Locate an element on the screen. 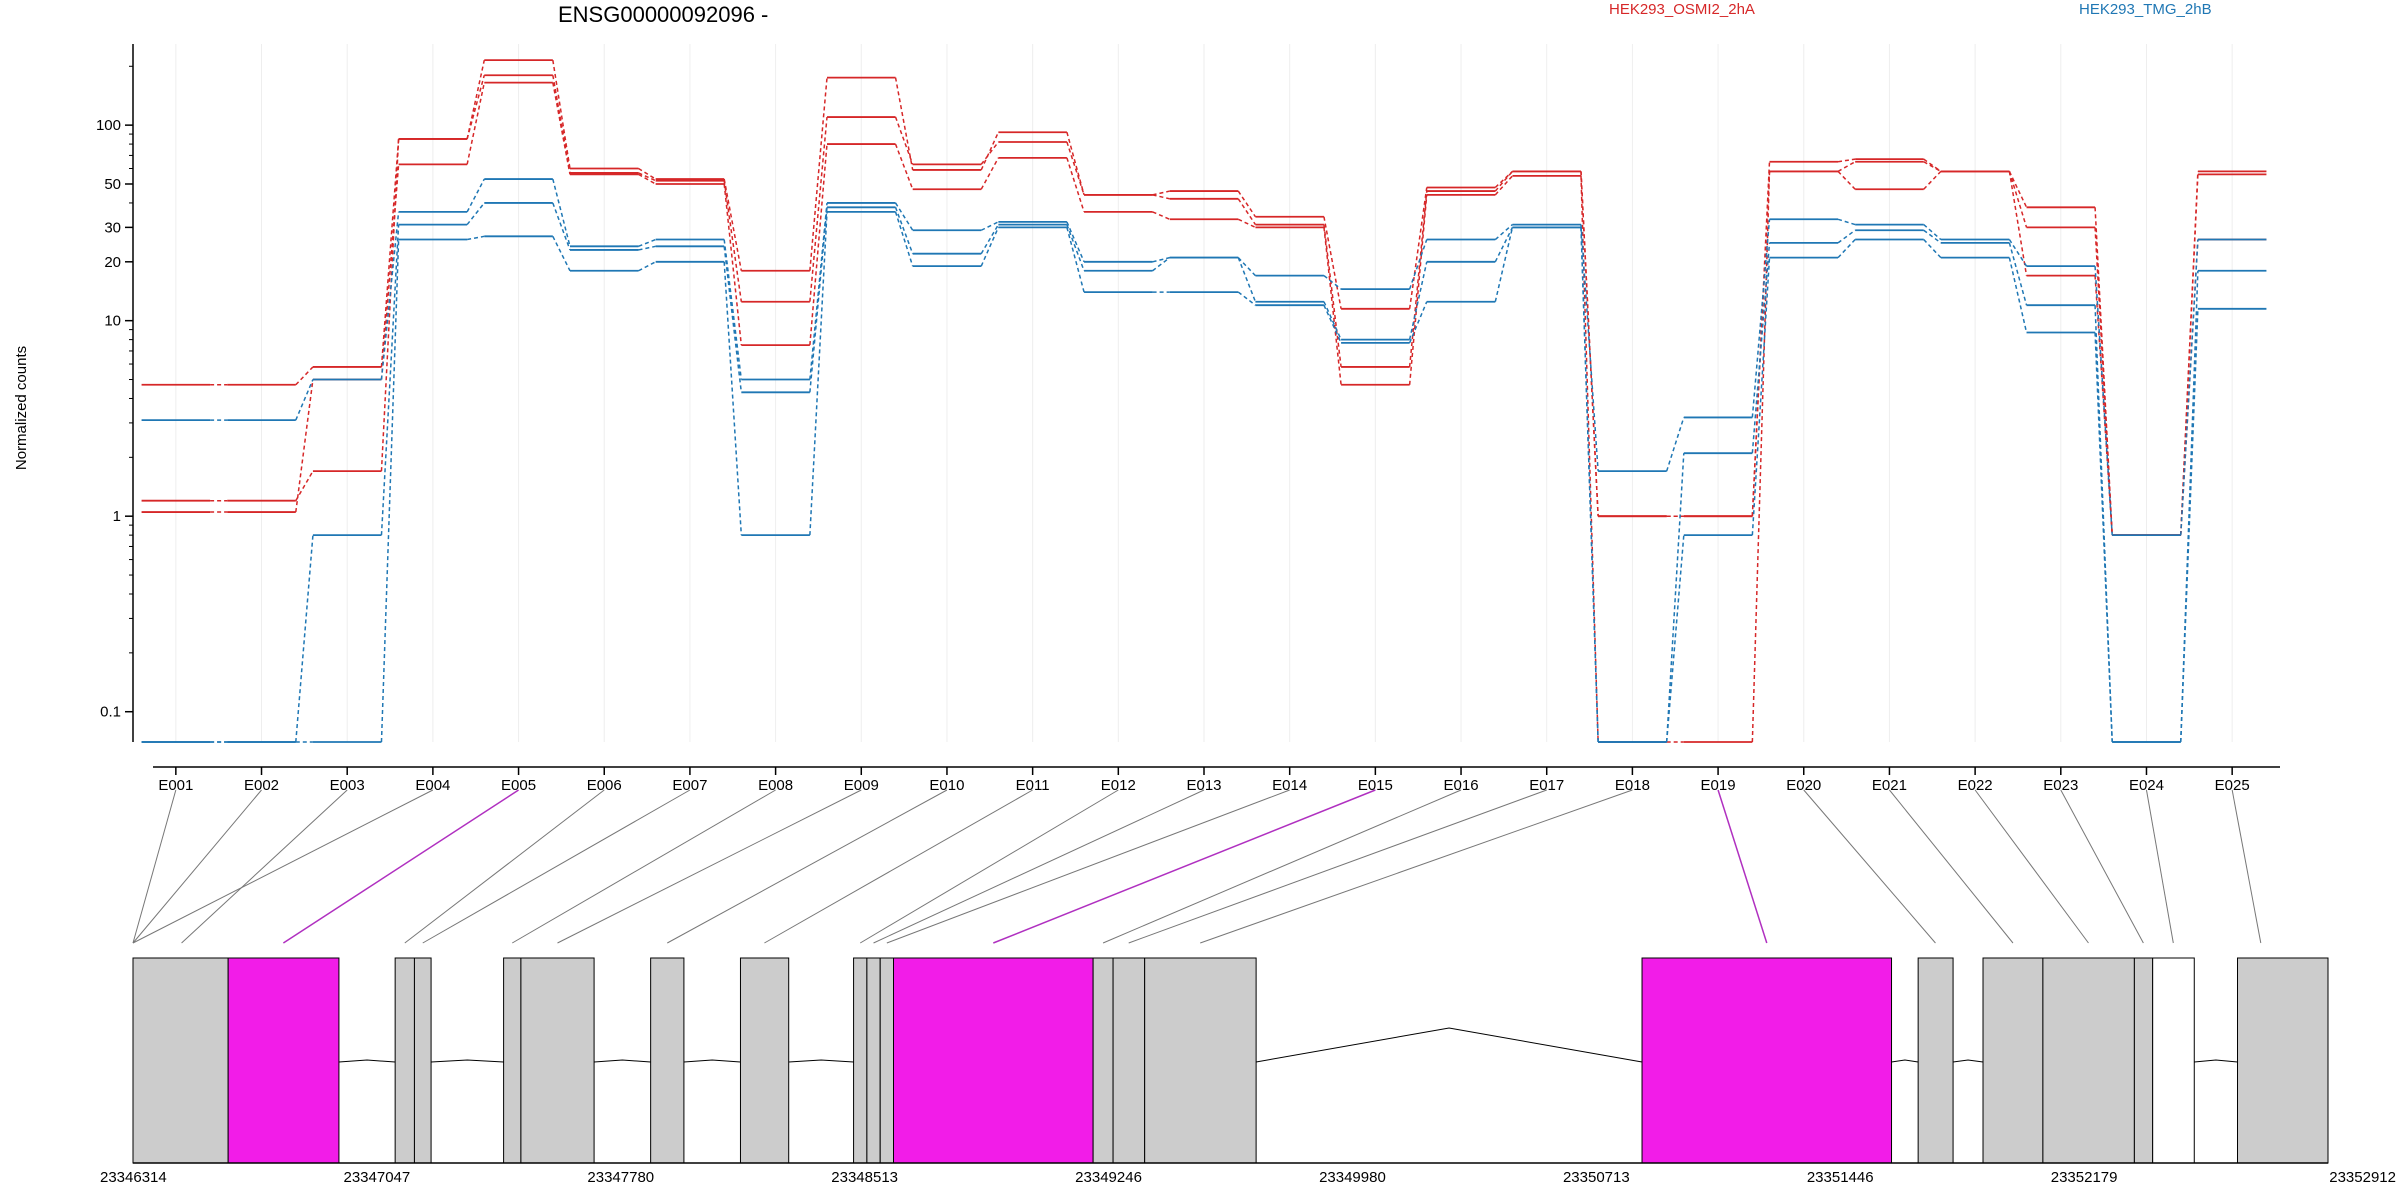  exon-link-e011 is located at coordinates (898, 866).